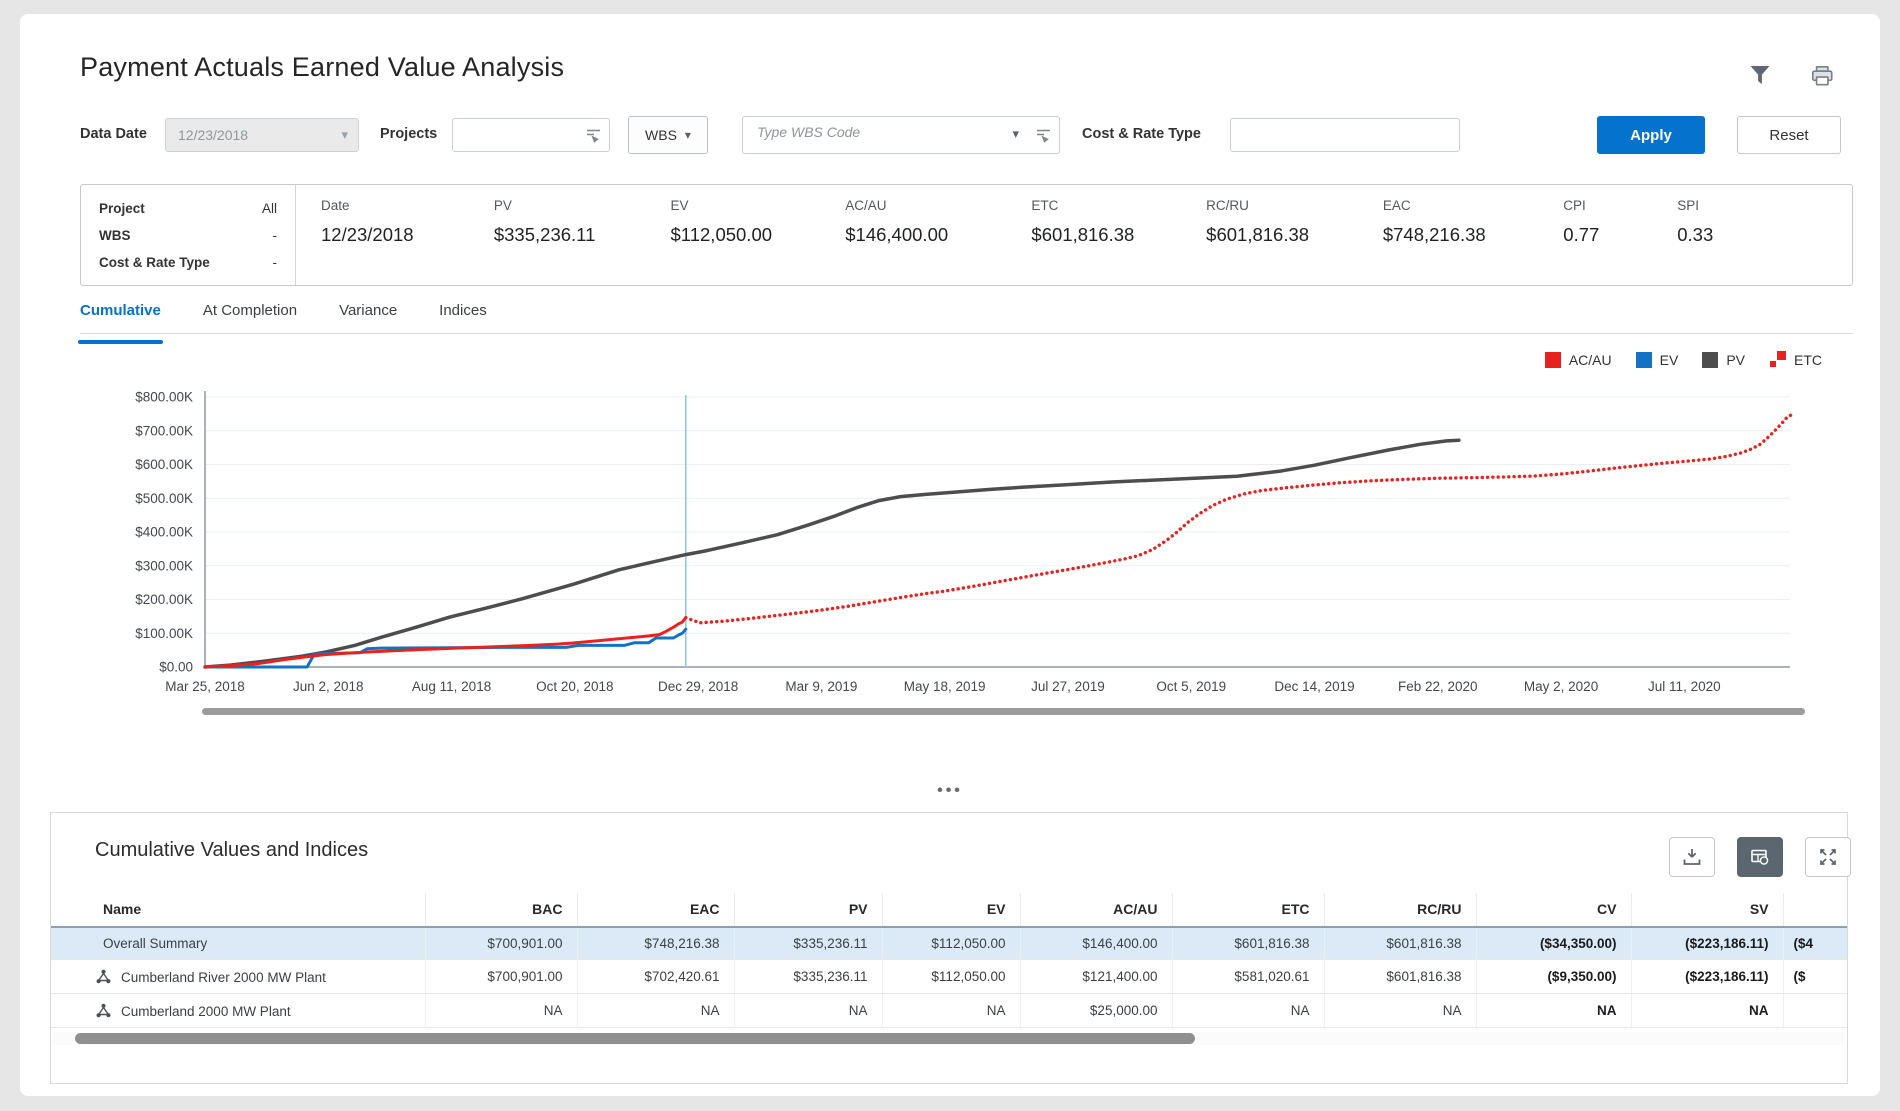  I want to click on metric-label: RC/RU, so click(1227, 205).